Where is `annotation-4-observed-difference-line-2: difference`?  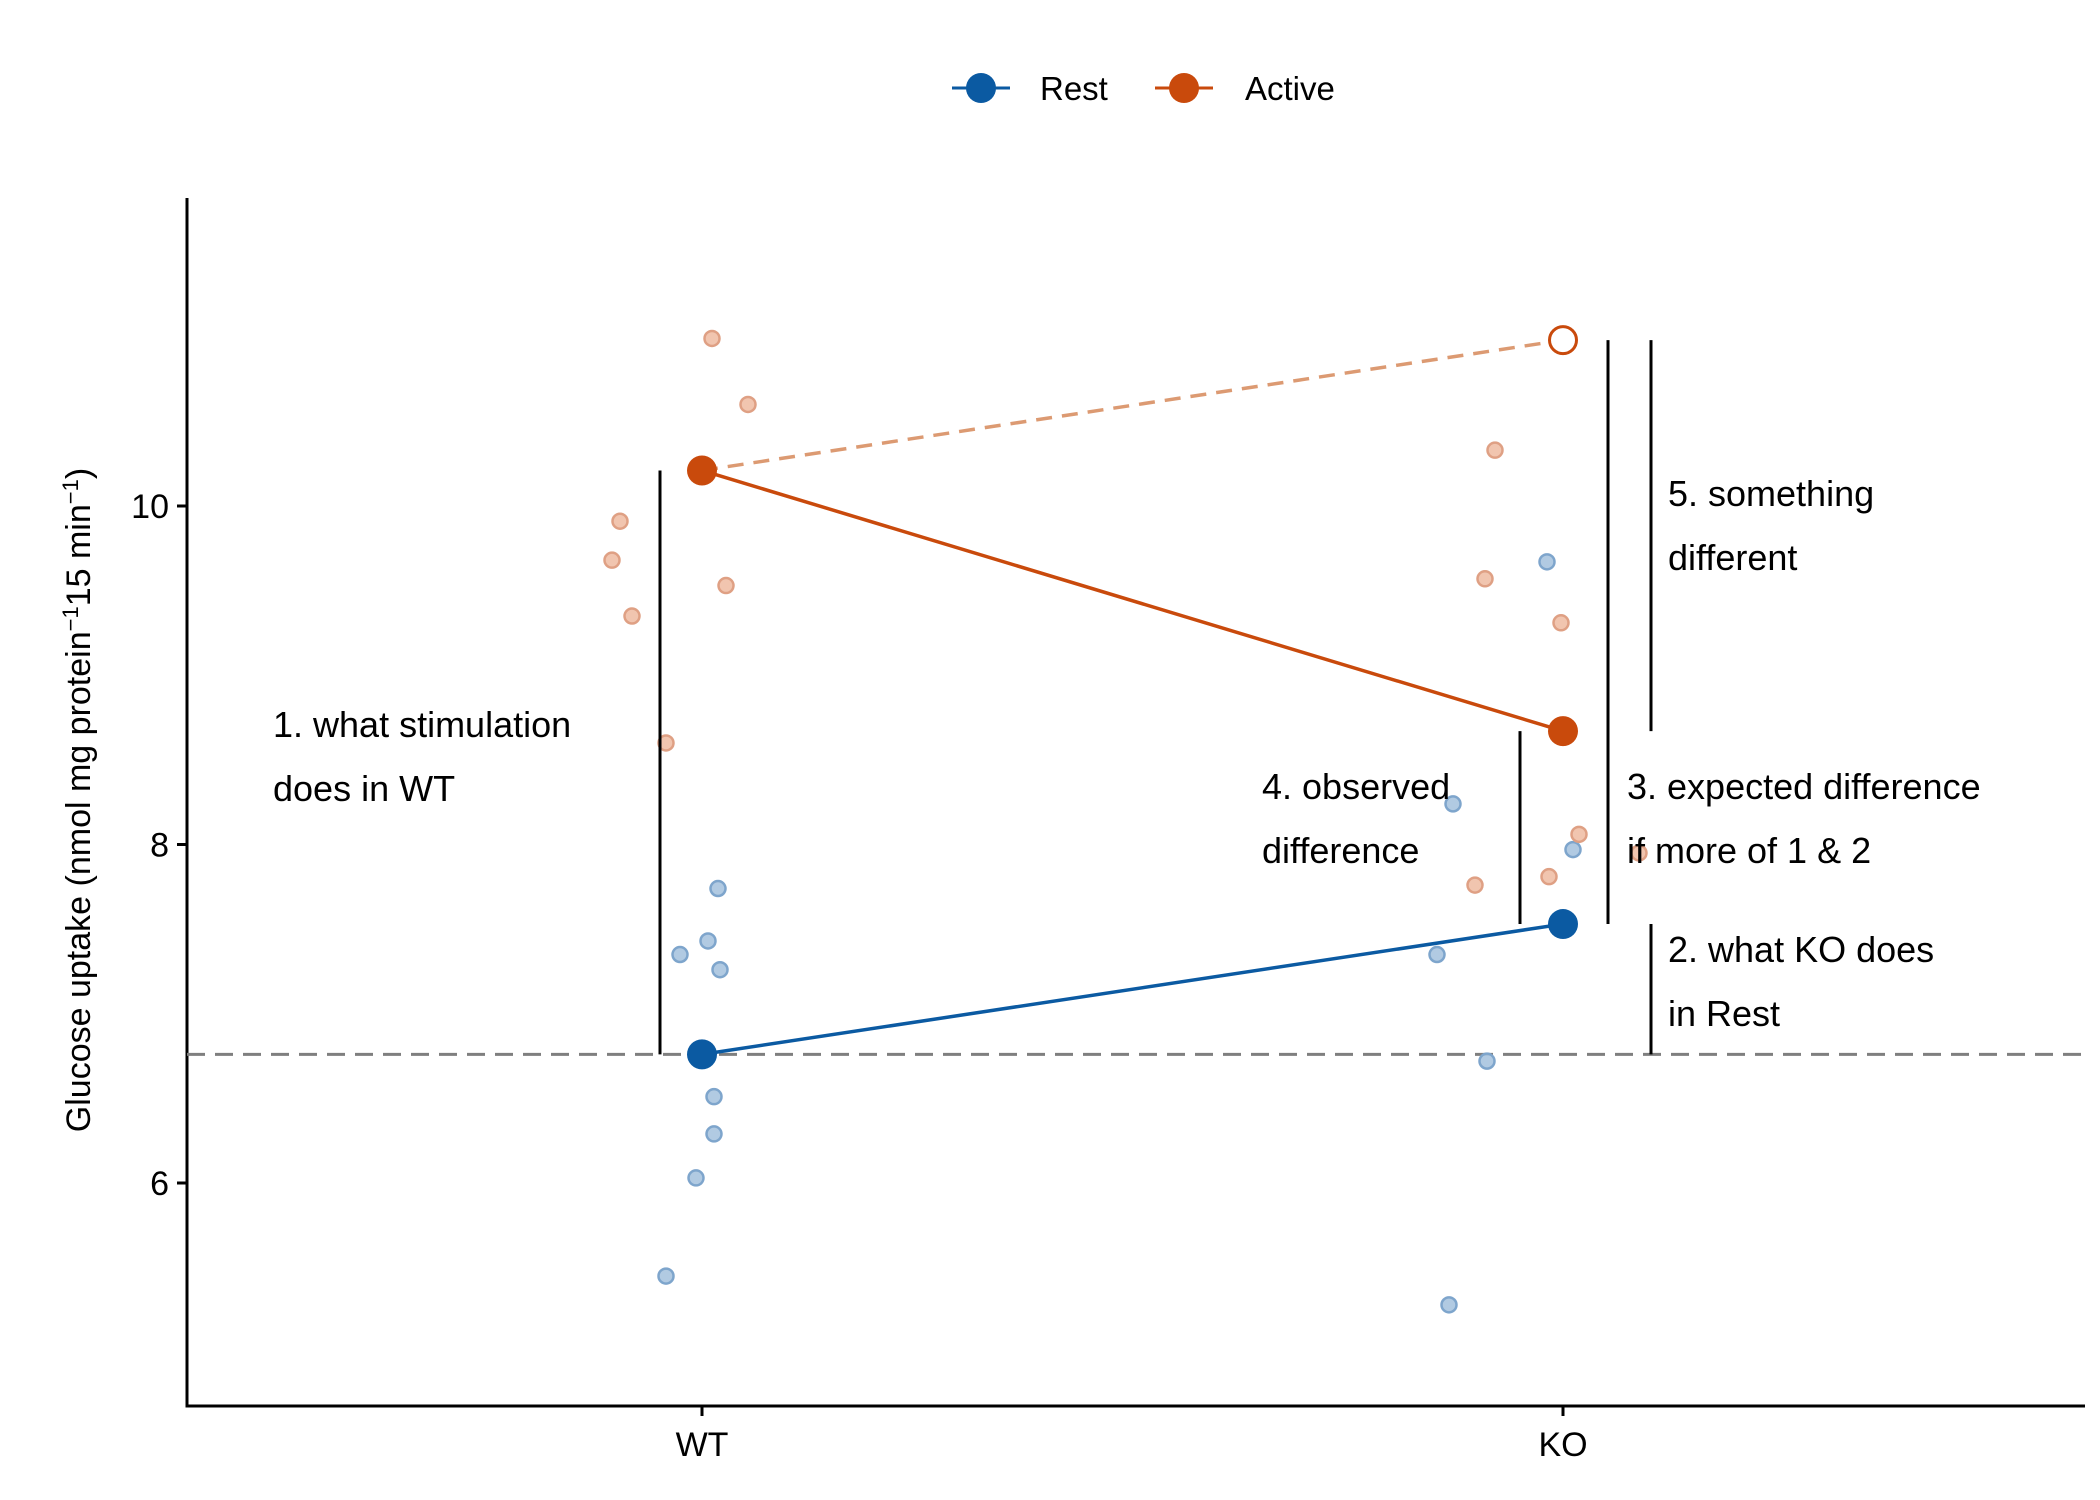 annotation-4-observed-difference-line-2: difference is located at coordinates (1340, 850).